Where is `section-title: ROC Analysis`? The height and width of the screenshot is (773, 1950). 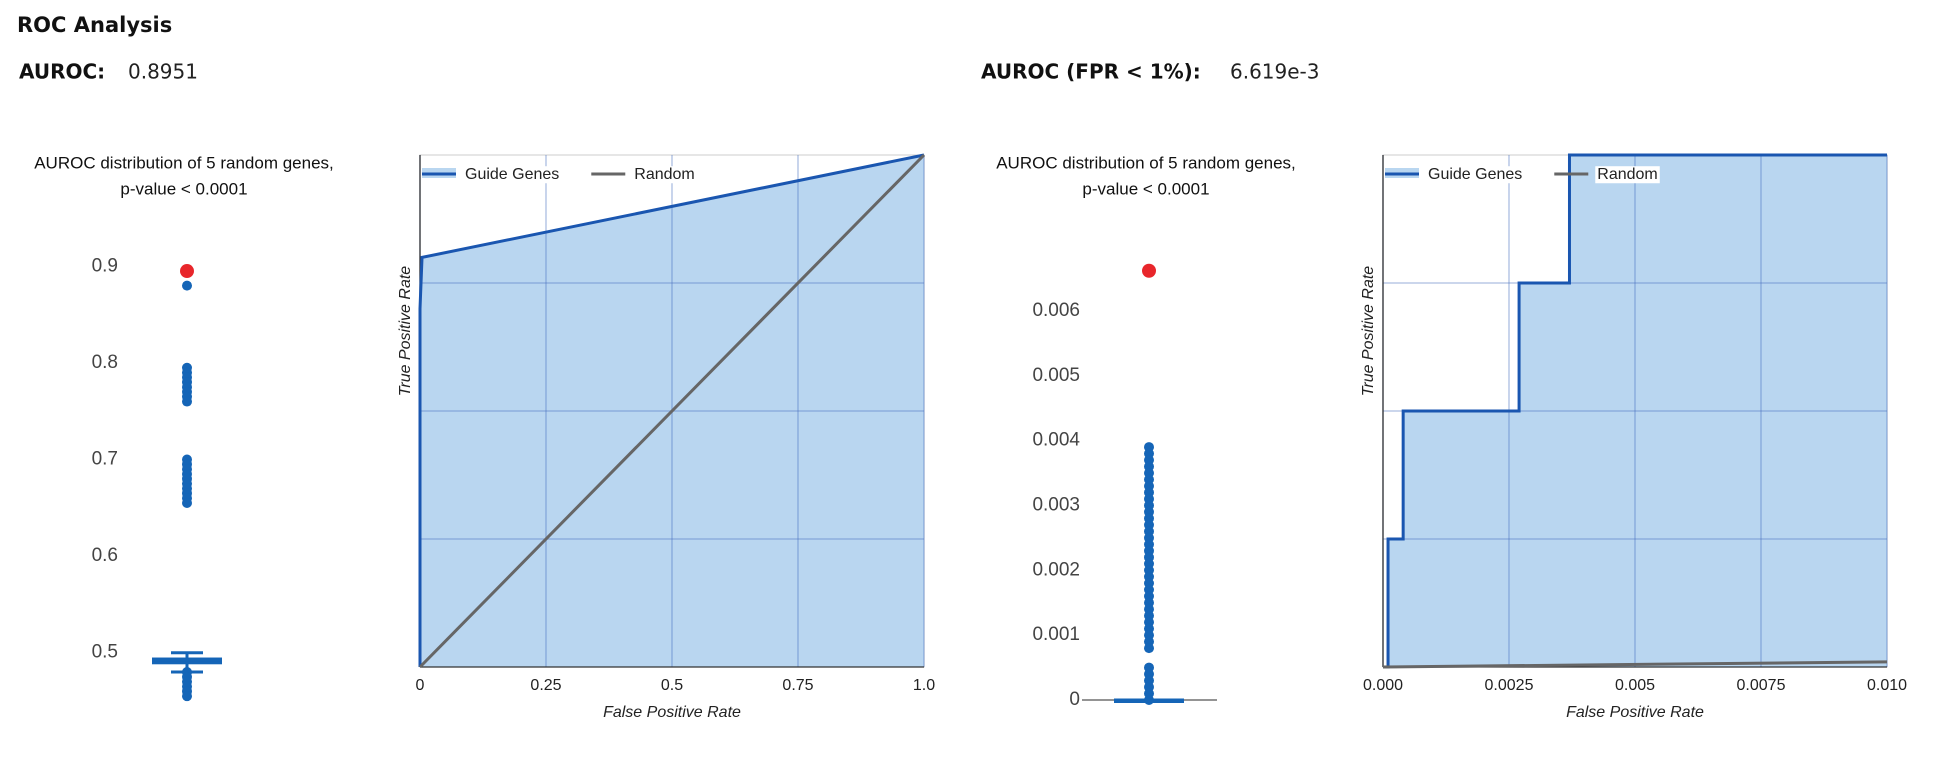 section-title: ROC Analysis is located at coordinates (94, 25).